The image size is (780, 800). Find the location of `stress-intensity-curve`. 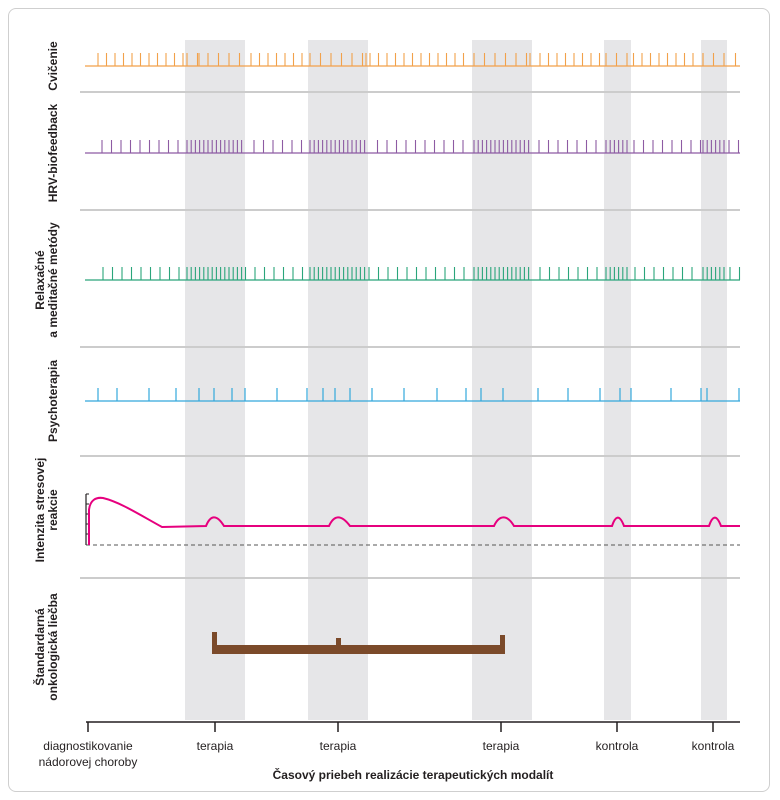

stress-intensity-curve is located at coordinates (414, 520).